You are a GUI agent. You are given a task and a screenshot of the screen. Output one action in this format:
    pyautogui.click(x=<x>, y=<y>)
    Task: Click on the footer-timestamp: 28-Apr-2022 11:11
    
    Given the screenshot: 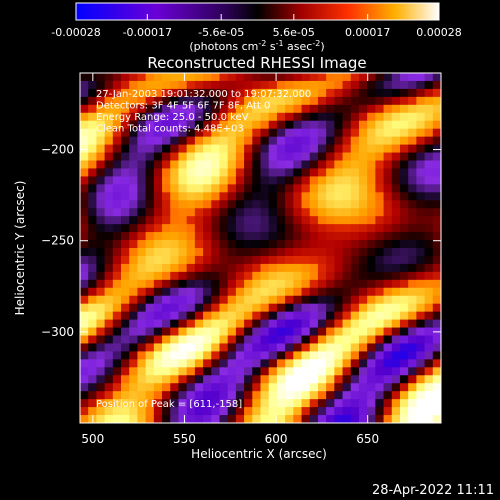 What is the action you would take?
    pyautogui.click(x=433, y=490)
    